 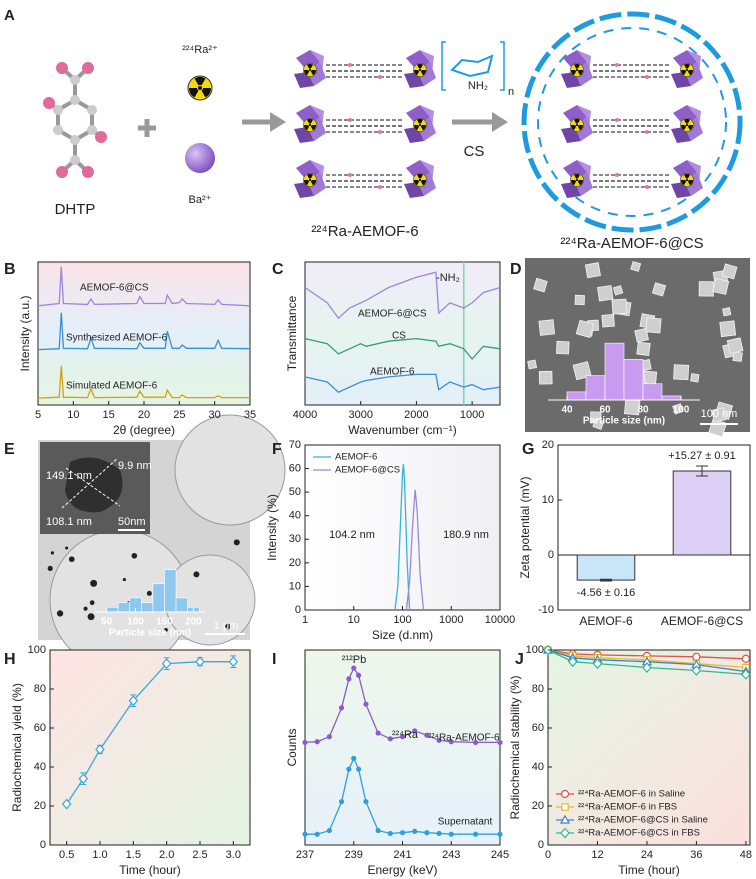 I want to click on x-tick-label: 10, so click(x=73, y=415).